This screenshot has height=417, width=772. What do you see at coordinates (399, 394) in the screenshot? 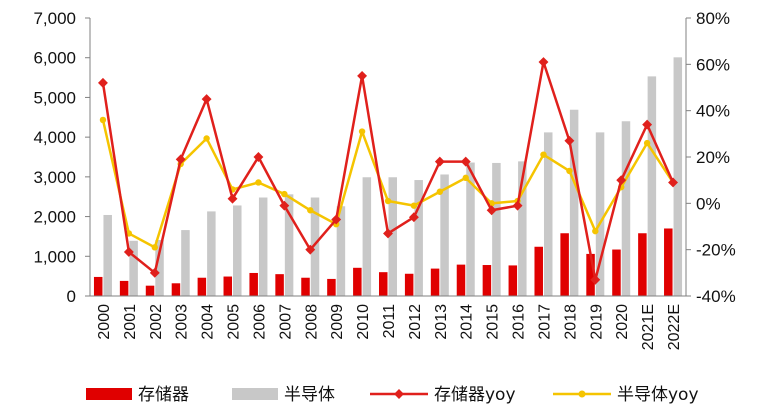
I see `legend-memory-yoy-marker` at bounding box center [399, 394].